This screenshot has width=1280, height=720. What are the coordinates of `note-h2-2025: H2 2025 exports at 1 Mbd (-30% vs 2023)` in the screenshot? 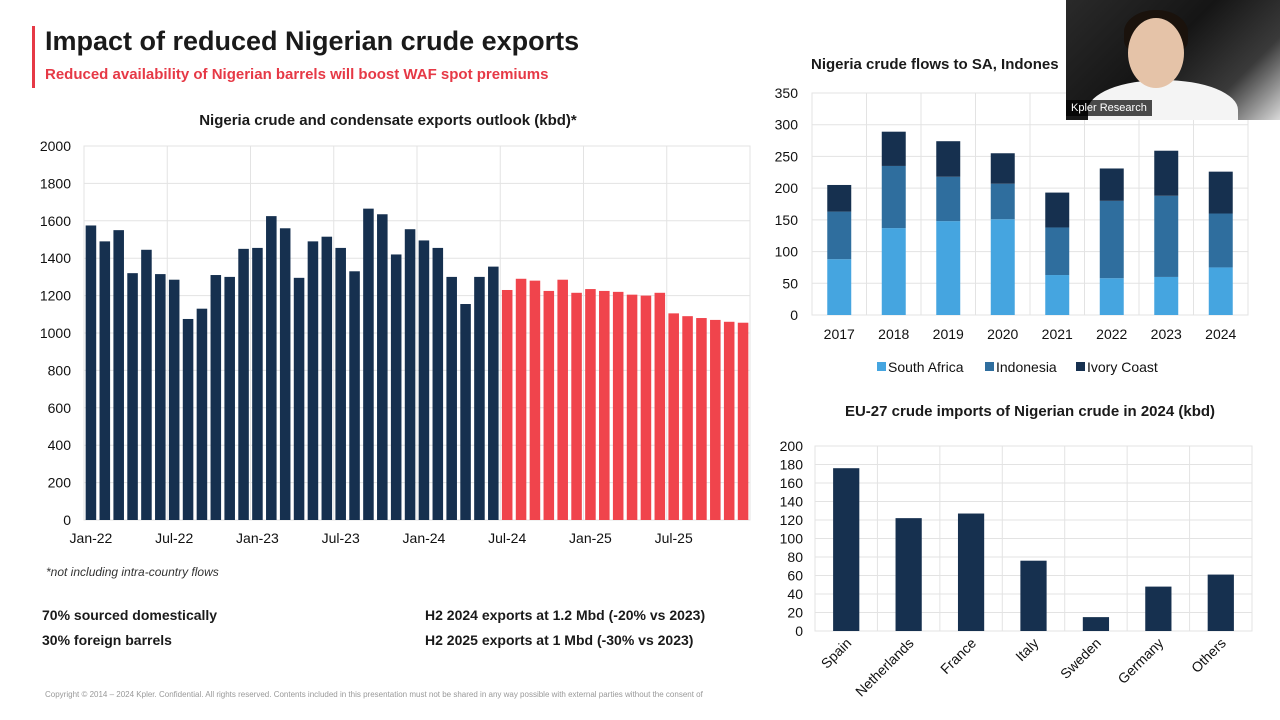 It's located at (559, 640).